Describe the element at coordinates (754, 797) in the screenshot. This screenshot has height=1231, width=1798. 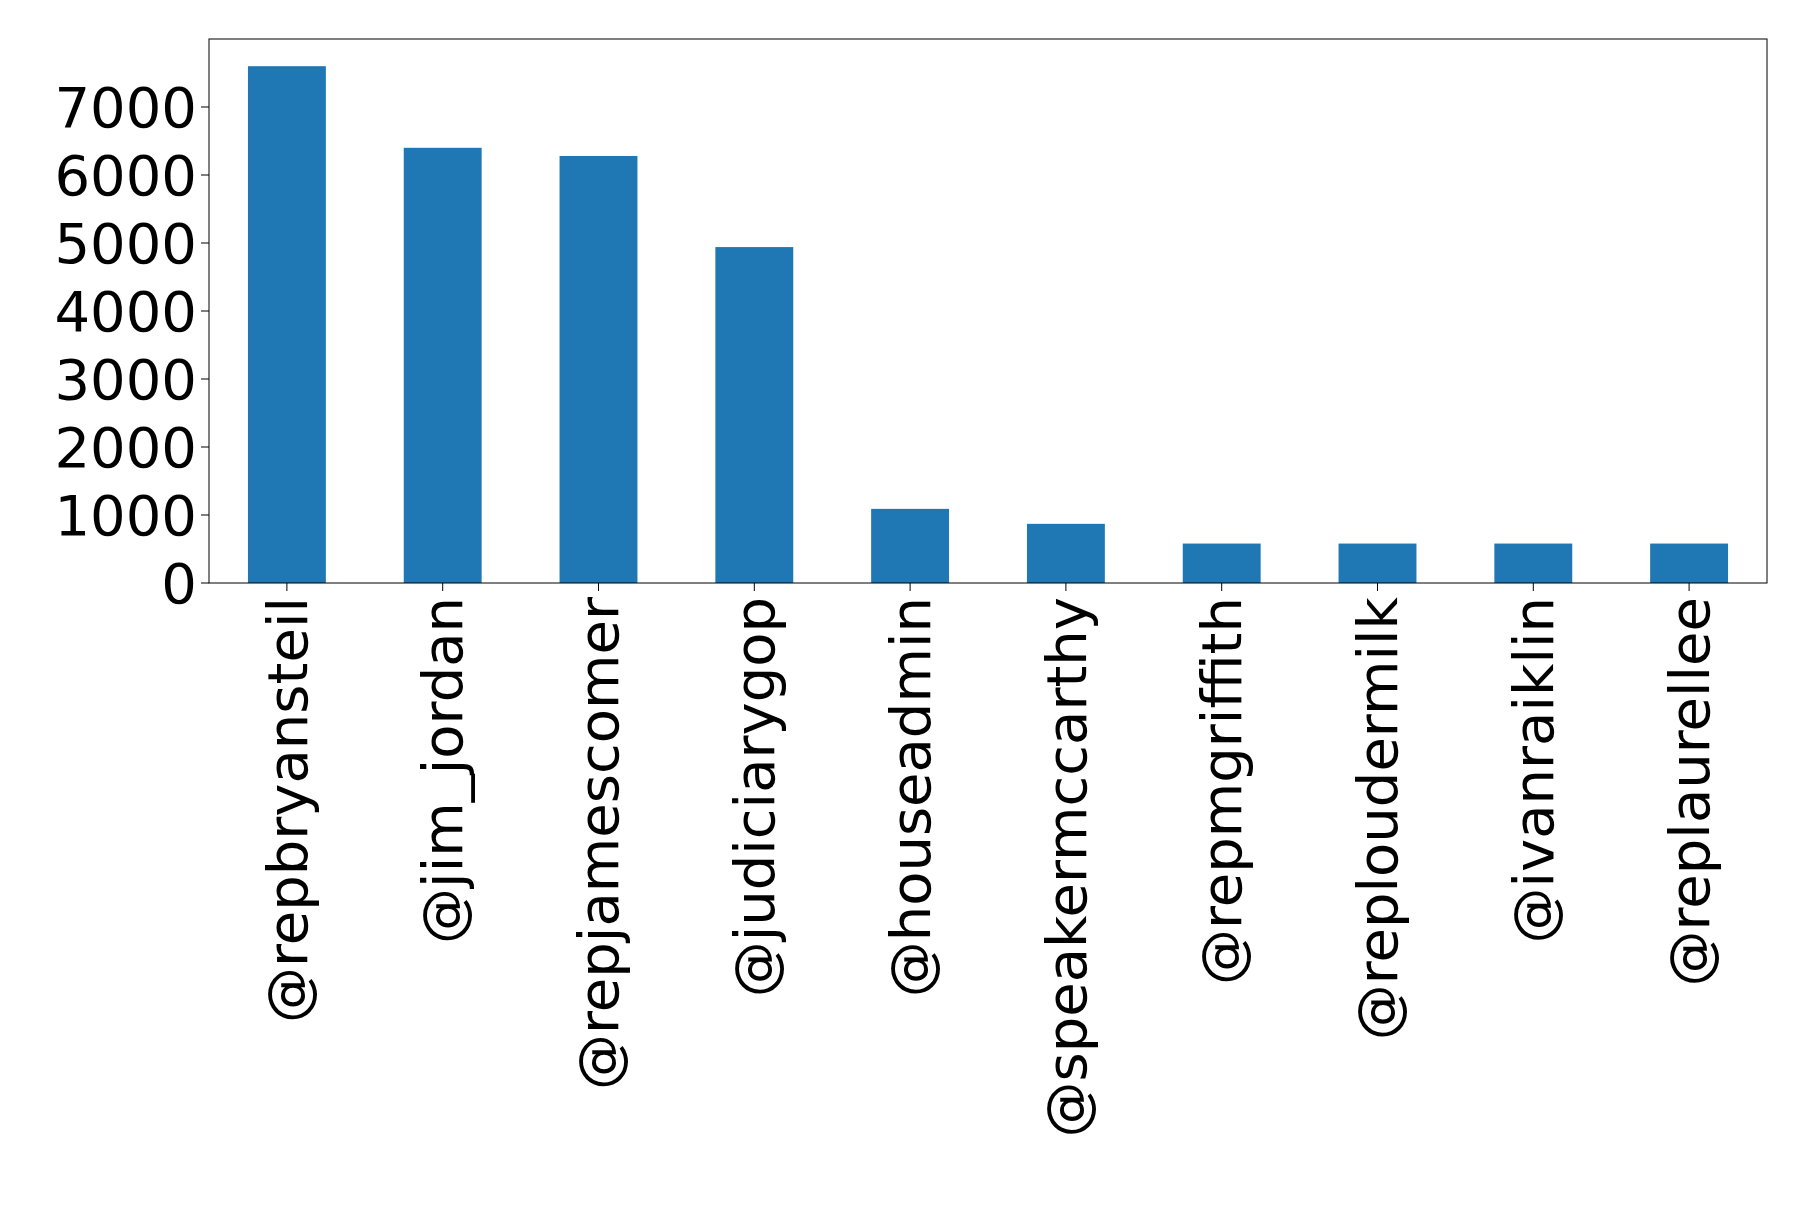
I see `x-tick-label: @judiciarygop` at that location.